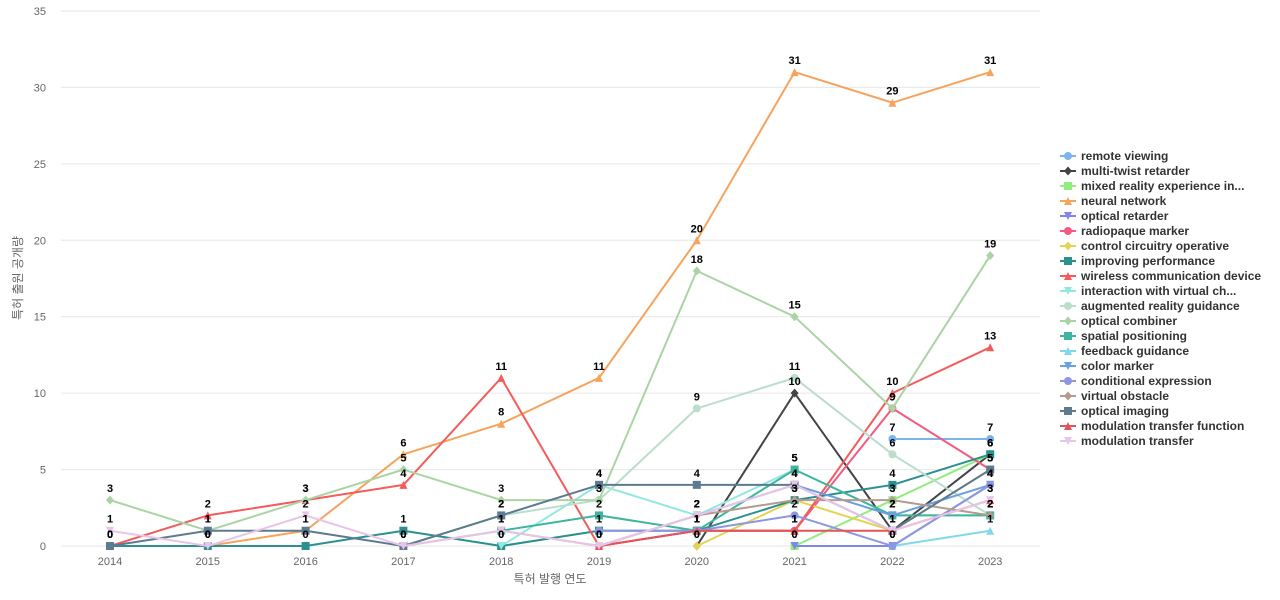 This screenshot has width=1280, height=600. What do you see at coordinates (208, 504) in the screenshot?
I see `data-label: 2` at bounding box center [208, 504].